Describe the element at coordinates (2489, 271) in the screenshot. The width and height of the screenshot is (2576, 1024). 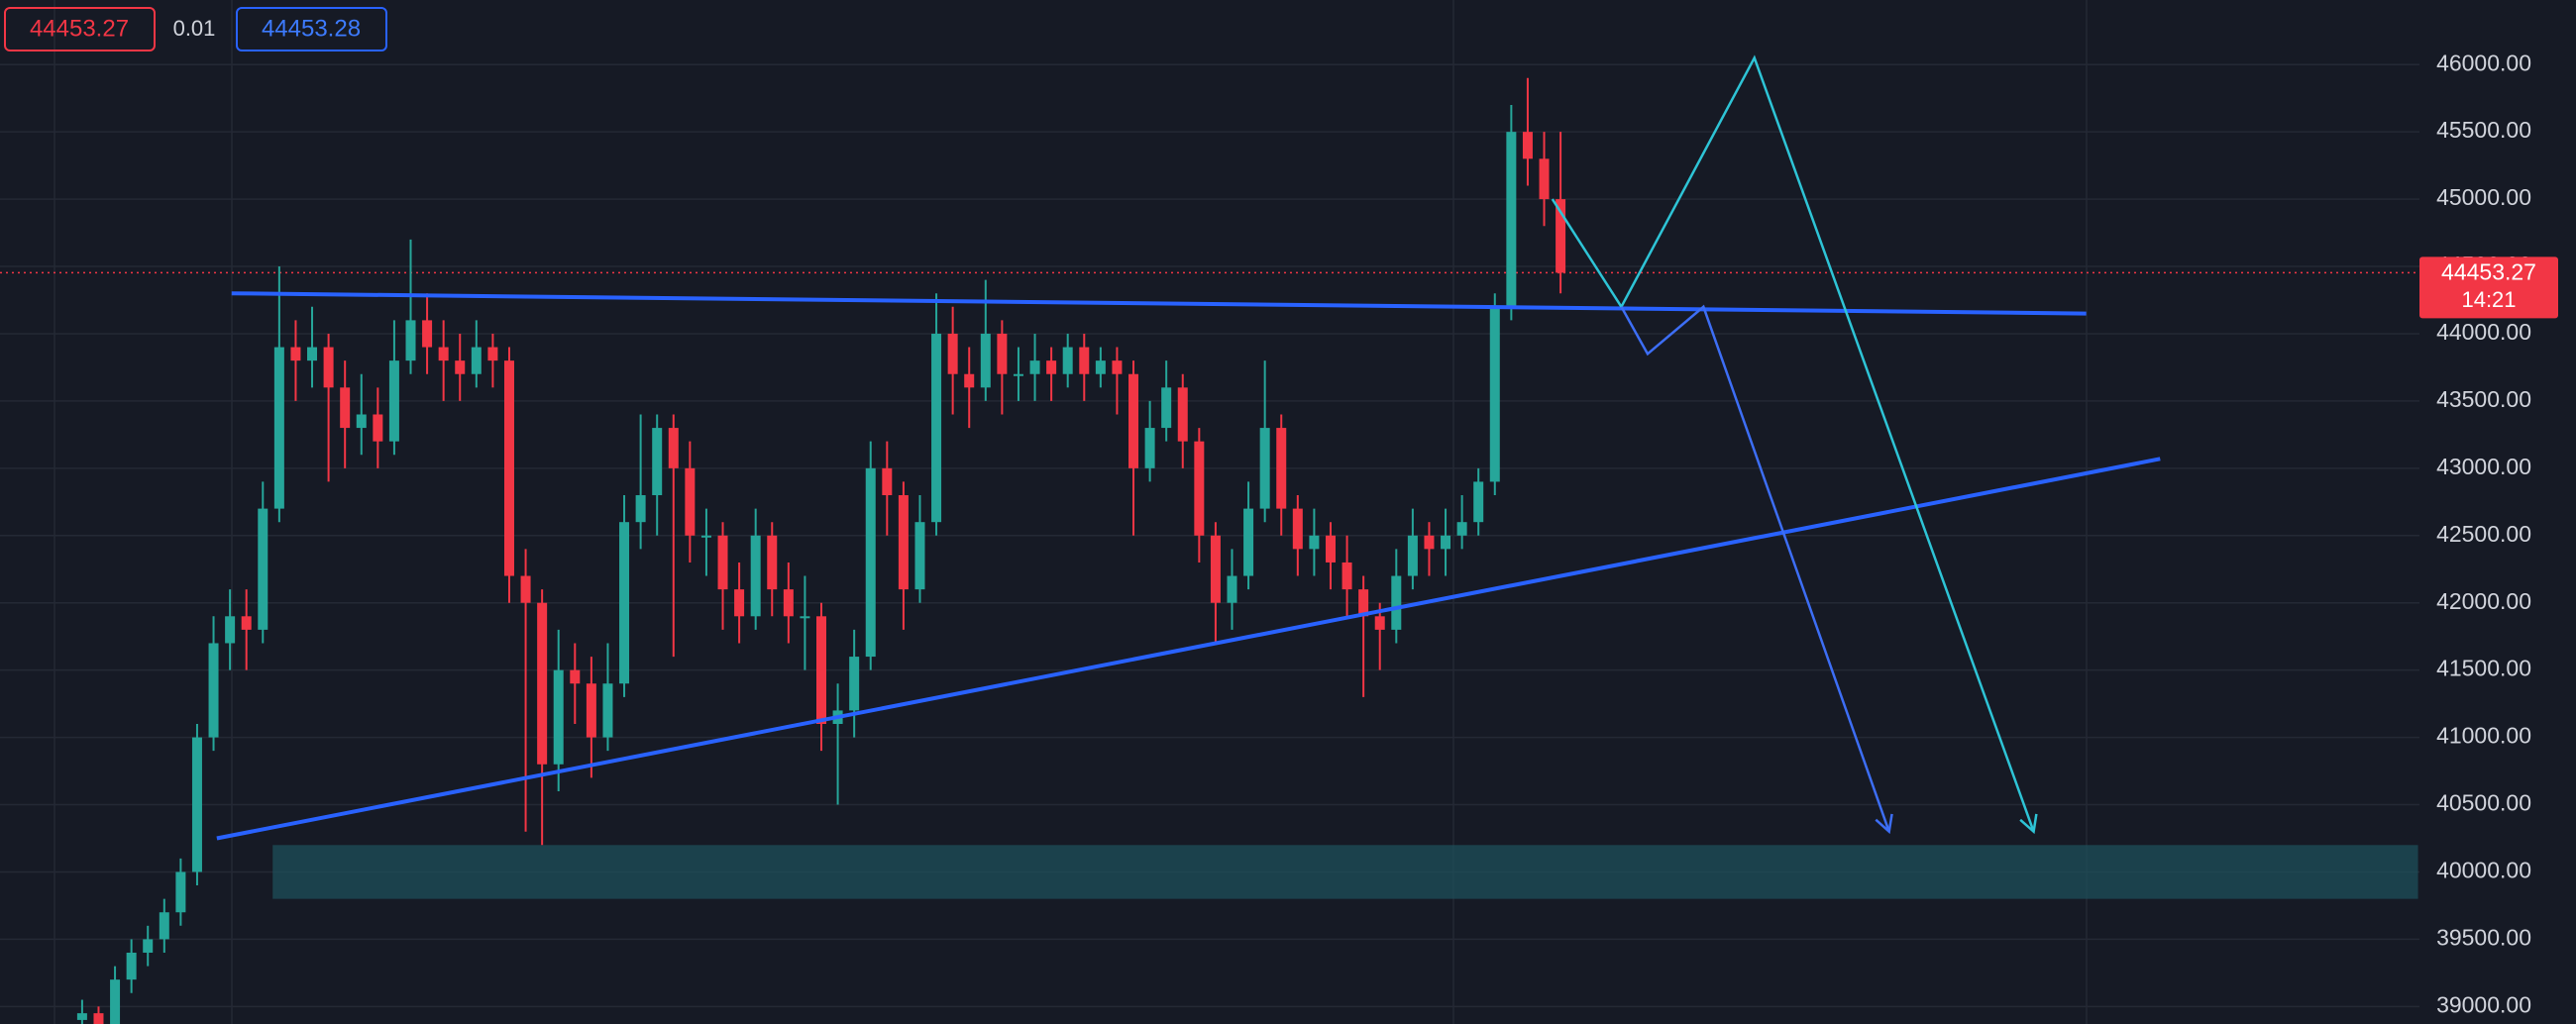
I see `price-tag-value: 44453.27` at that location.